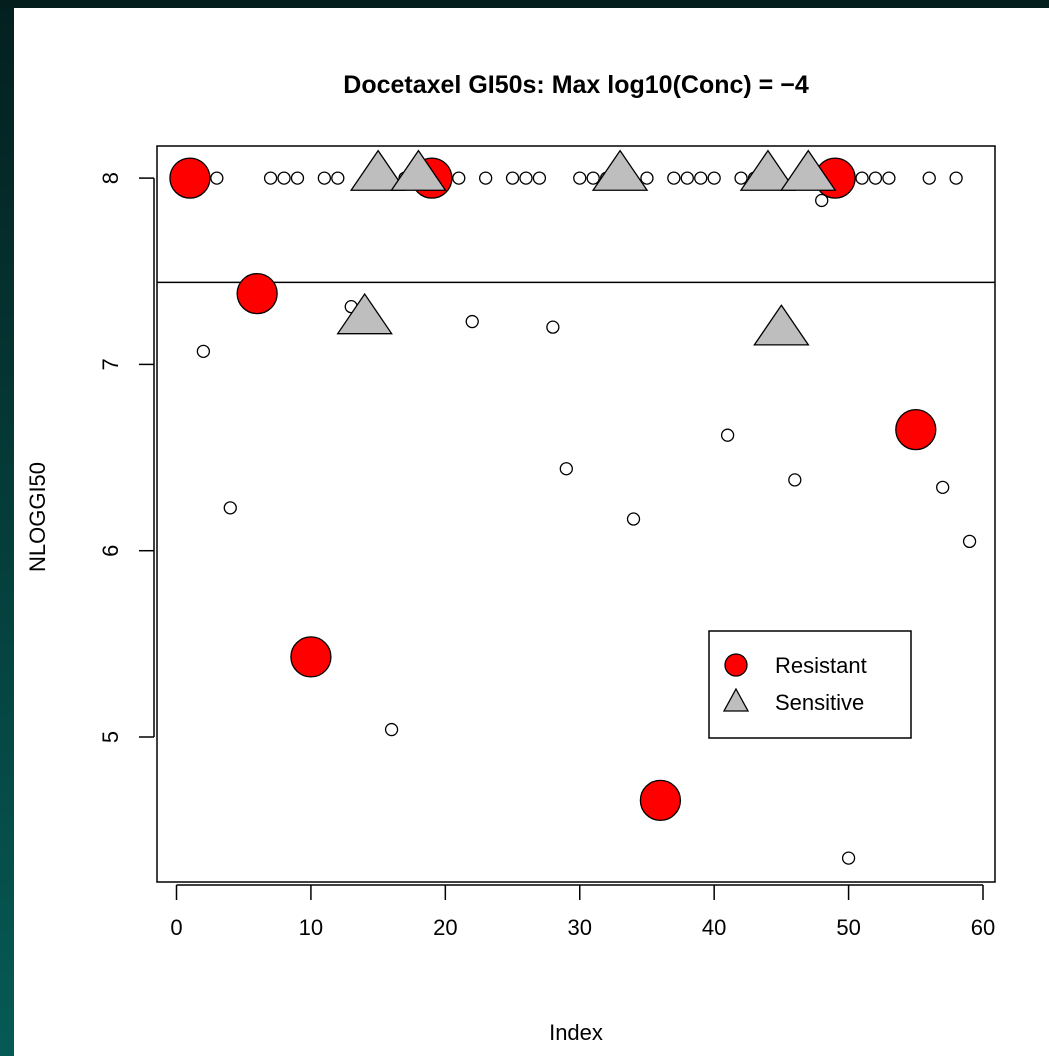  I want to click on x-tick-label: 40, so click(714, 927).